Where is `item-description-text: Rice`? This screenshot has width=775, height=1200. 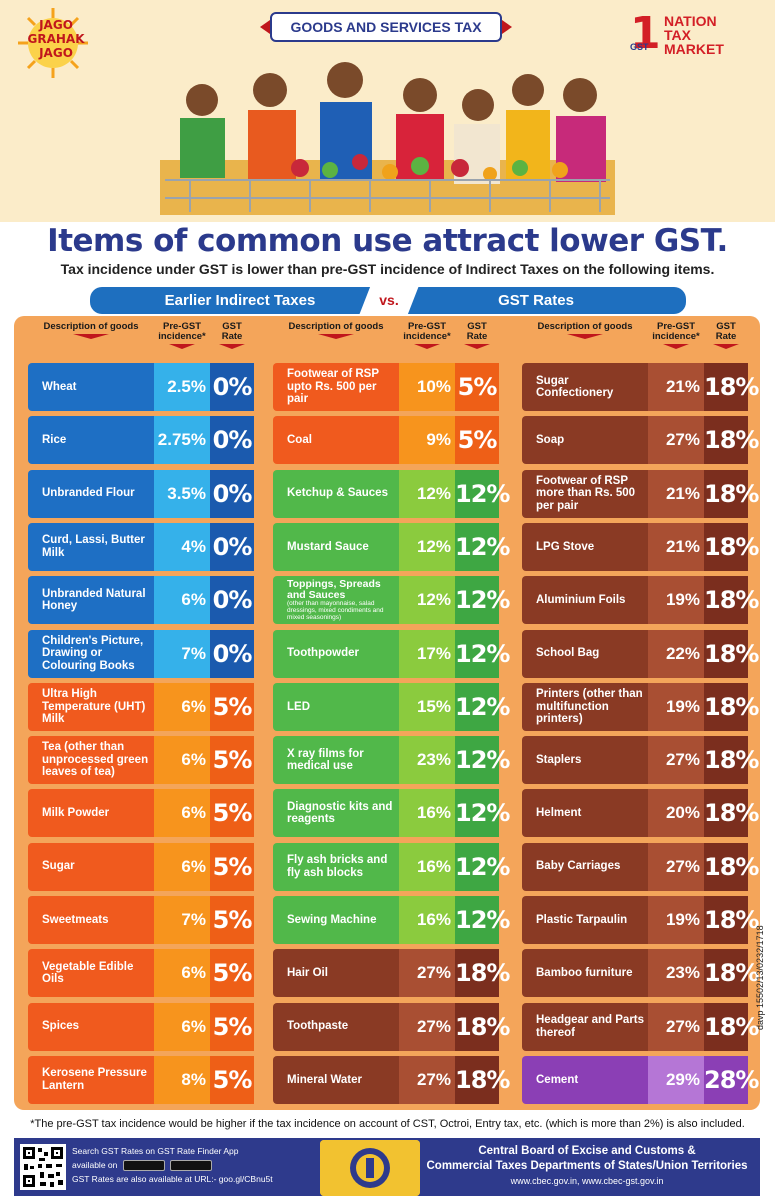
item-description-text: Rice is located at coordinates (54, 440).